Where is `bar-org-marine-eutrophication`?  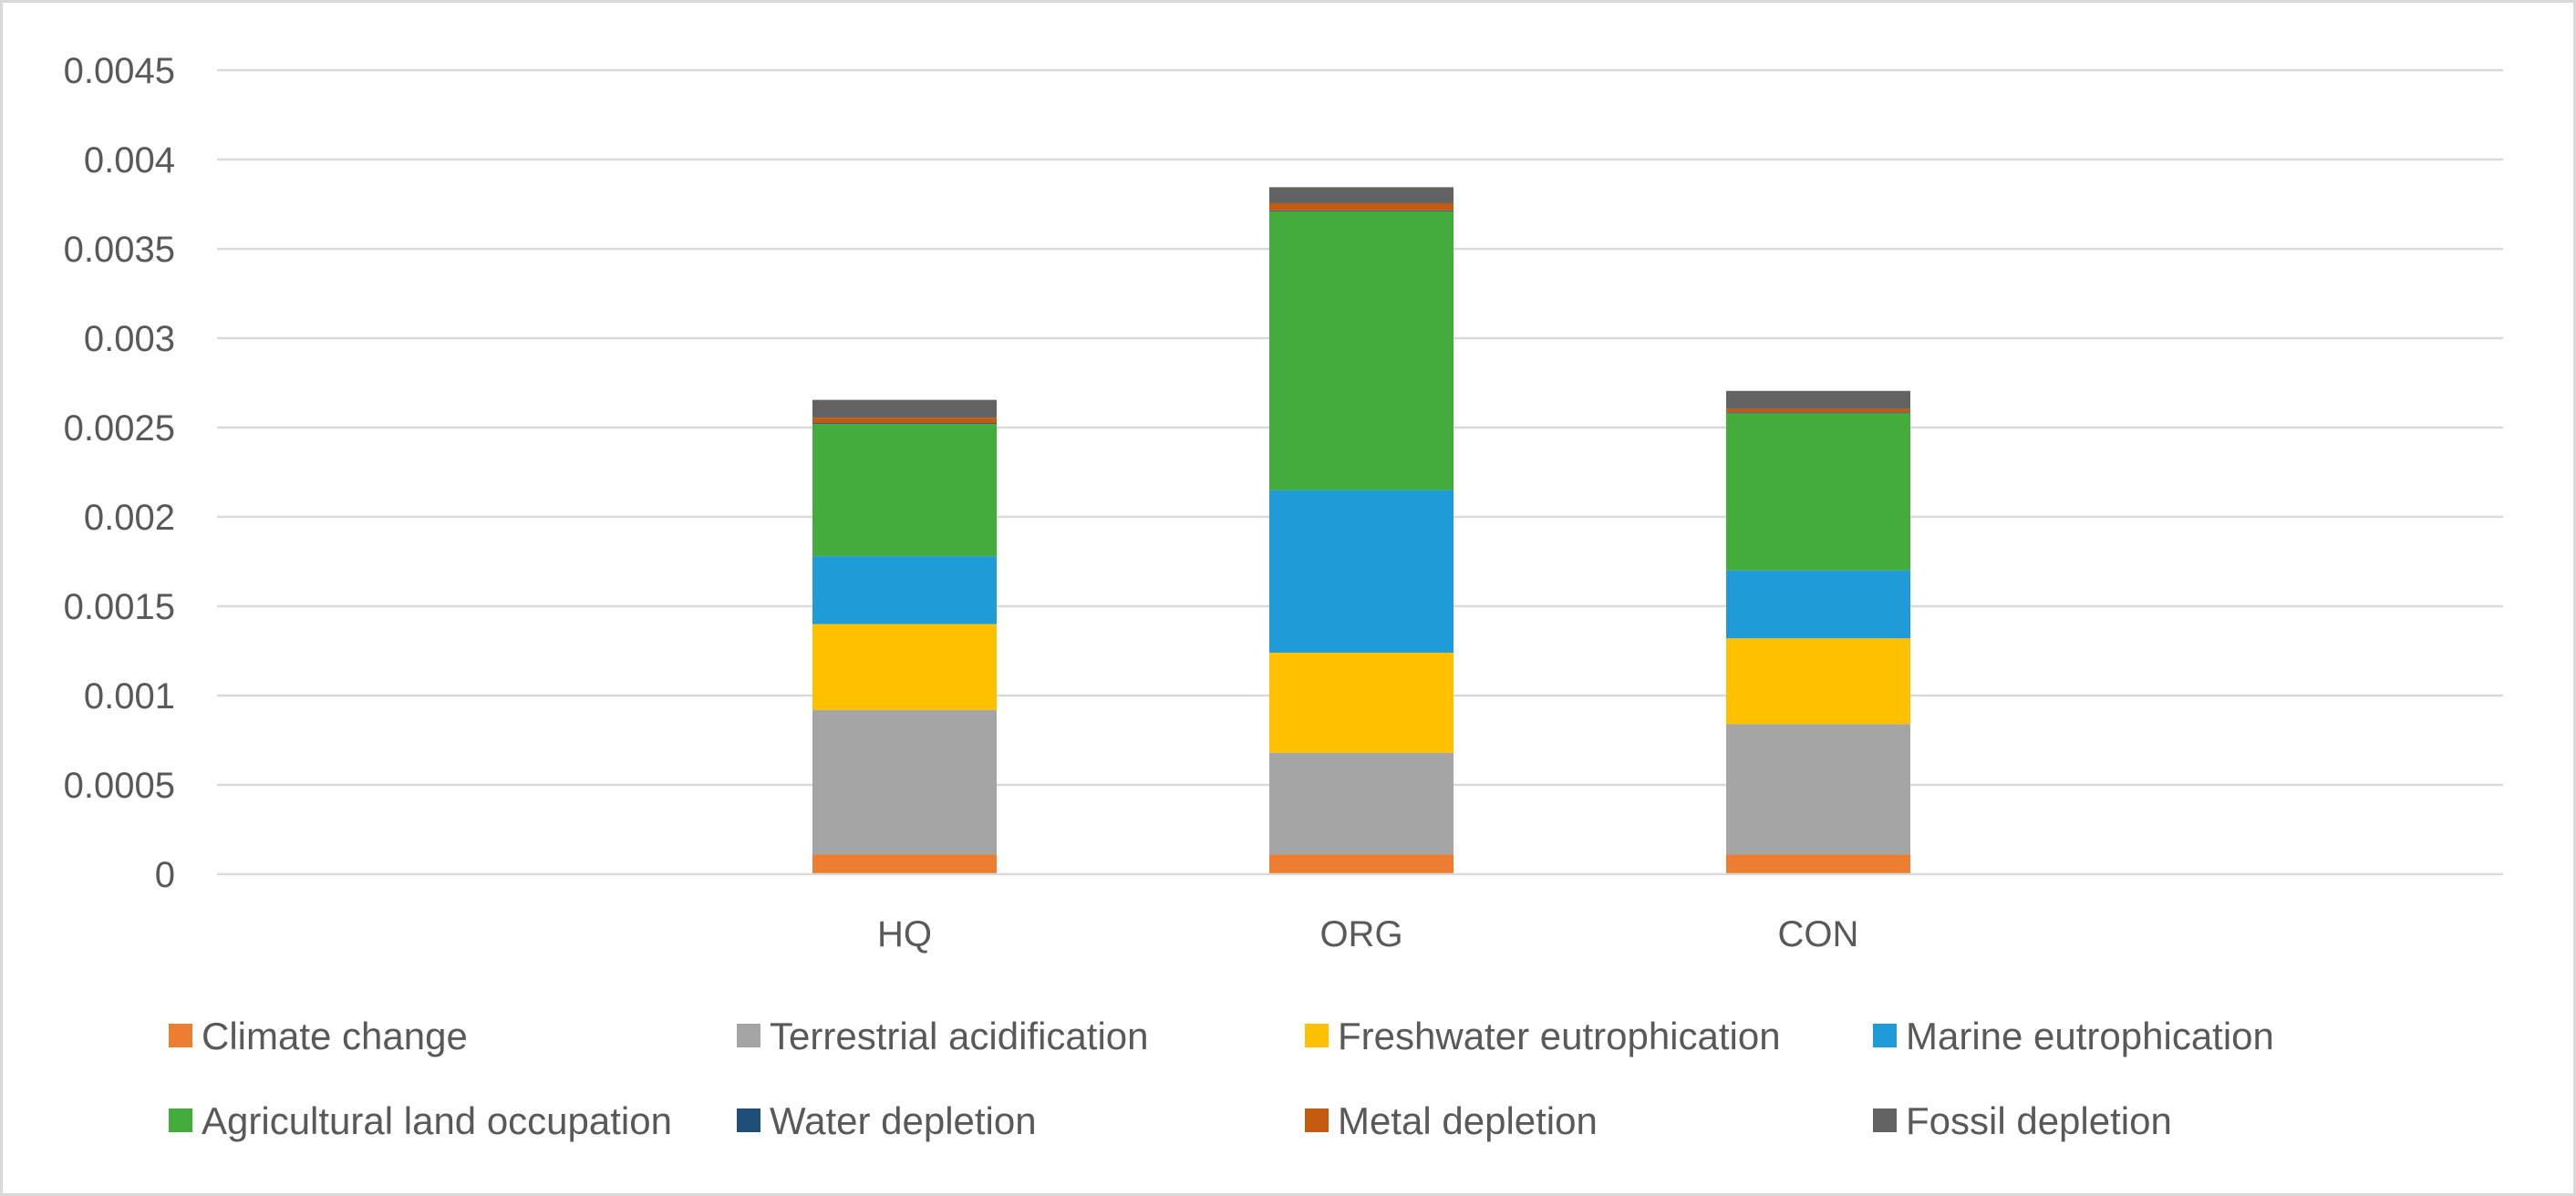
bar-org-marine-eutrophication is located at coordinates (1361, 571).